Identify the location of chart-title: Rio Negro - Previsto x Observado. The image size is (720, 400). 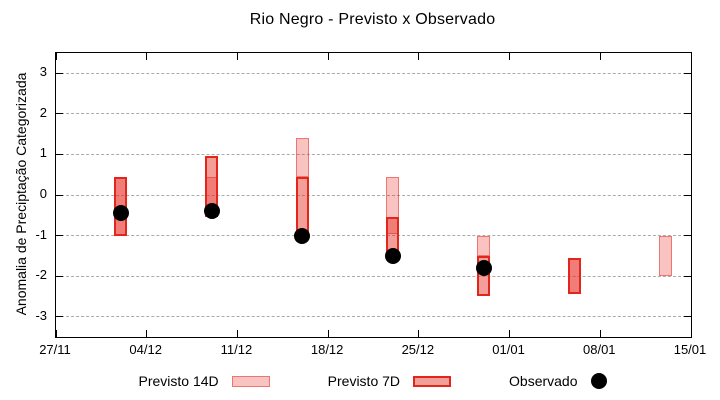
(372, 19).